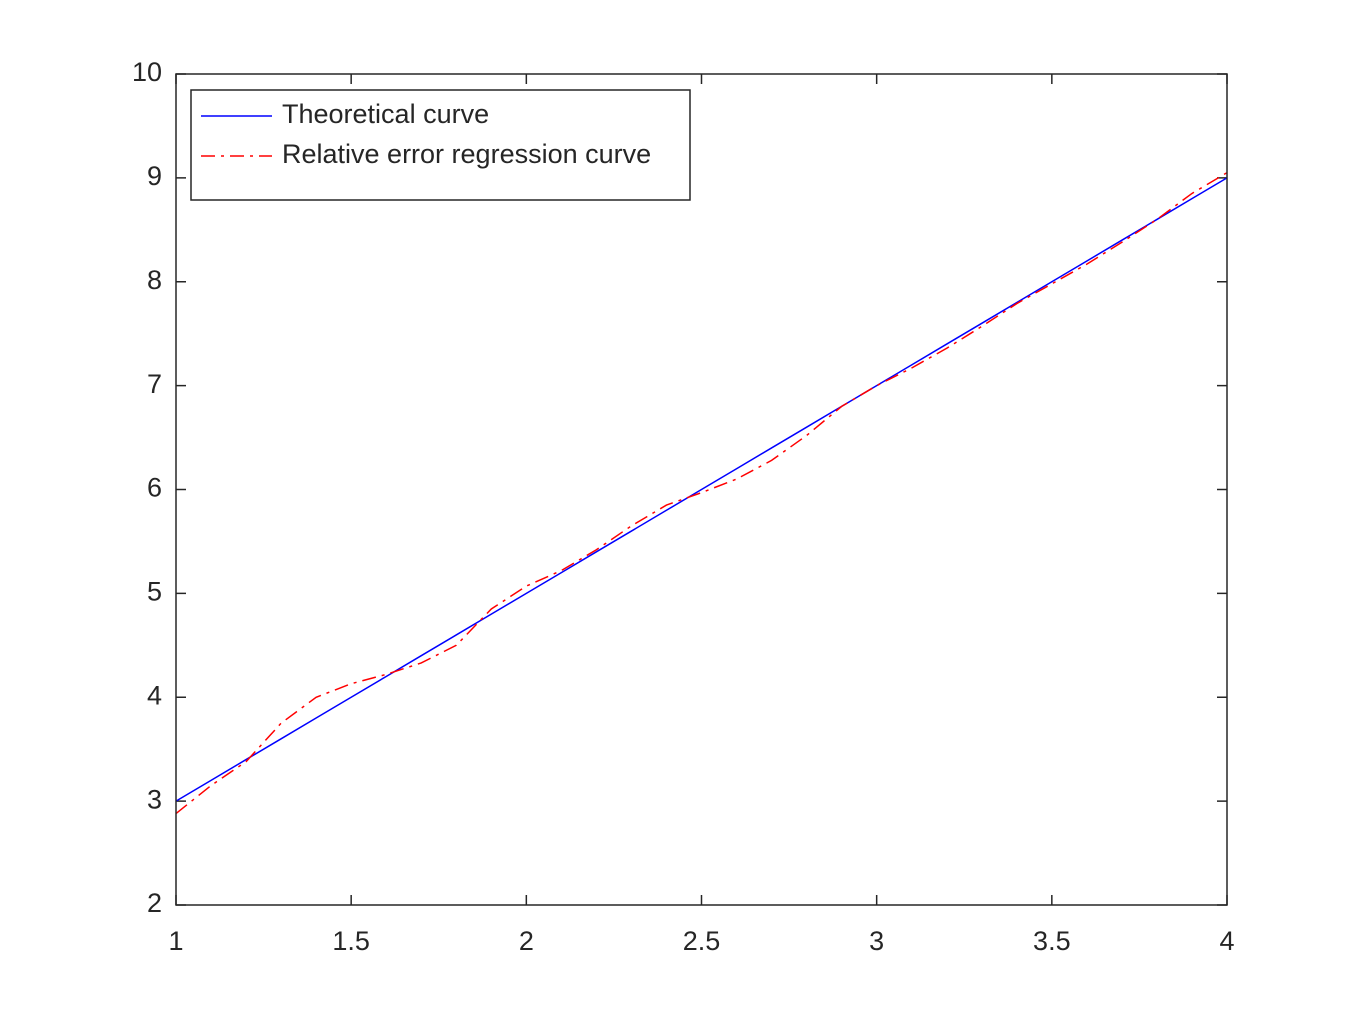  What do you see at coordinates (526, 941) in the screenshot?
I see `x-tick-label: 2` at bounding box center [526, 941].